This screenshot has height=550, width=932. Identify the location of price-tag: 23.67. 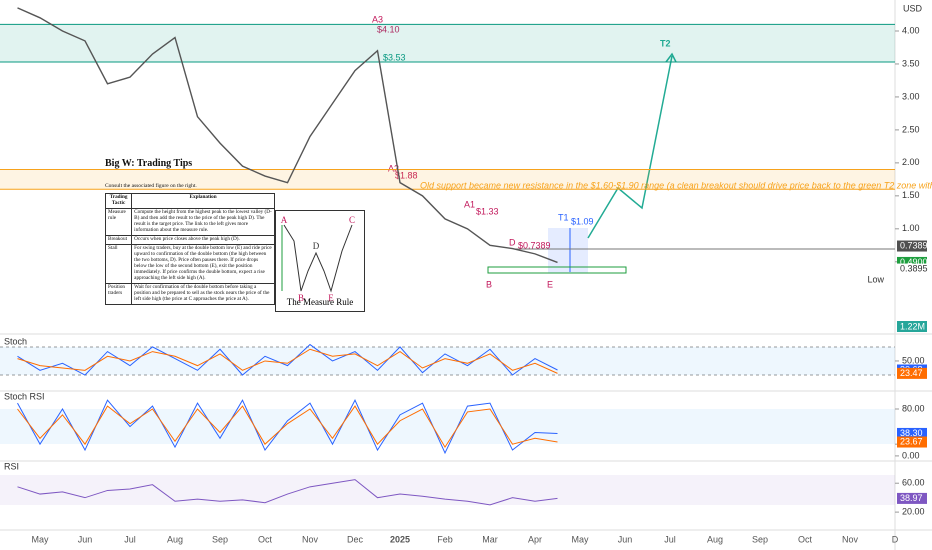
(911, 441).